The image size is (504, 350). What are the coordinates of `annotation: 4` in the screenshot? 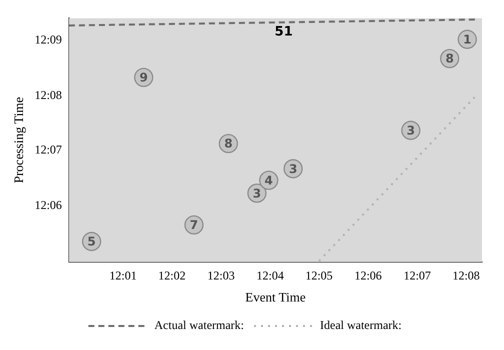 It's located at (268, 180).